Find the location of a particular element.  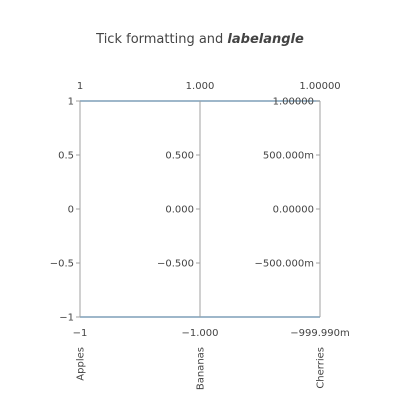

tick-label-bananas-2: −0.500 is located at coordinates (175, 264).